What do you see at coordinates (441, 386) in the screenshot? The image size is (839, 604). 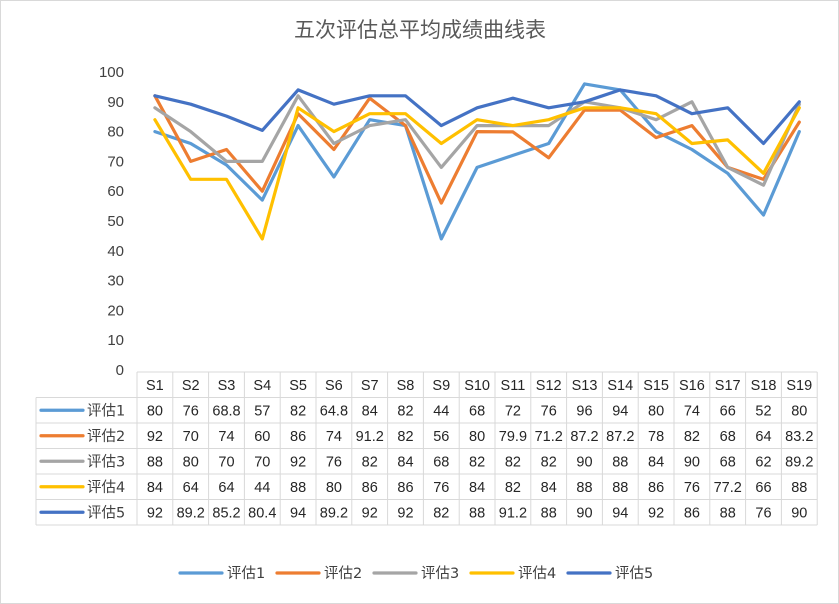 I see `x-tick-label: S9` at bounding box center [441, 386].